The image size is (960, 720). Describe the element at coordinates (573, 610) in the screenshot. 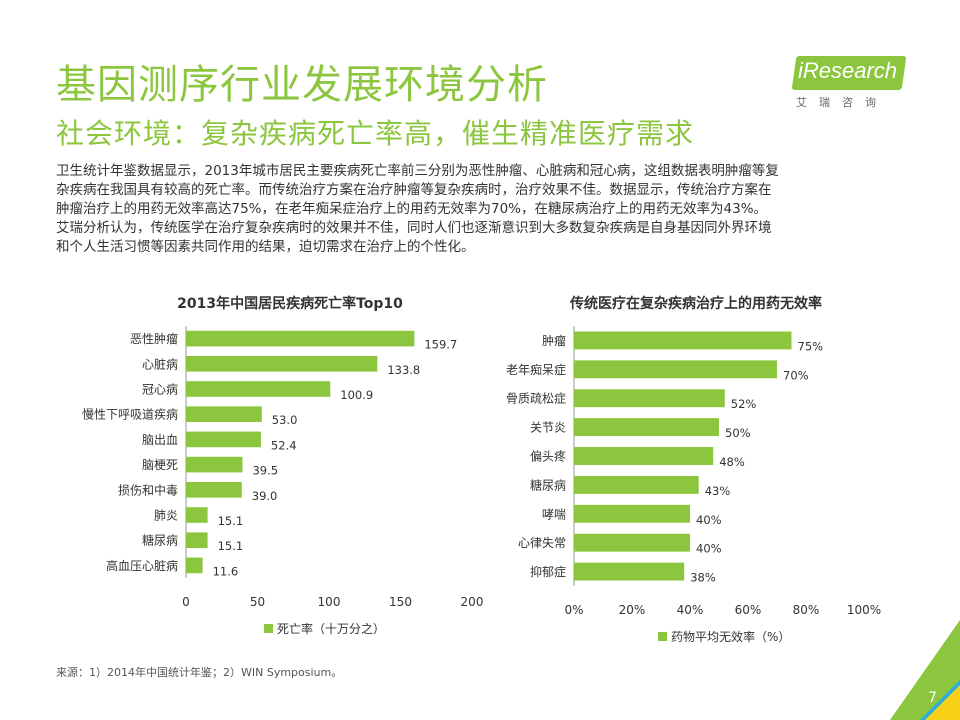

I see `tick-label: 0%` at that location.